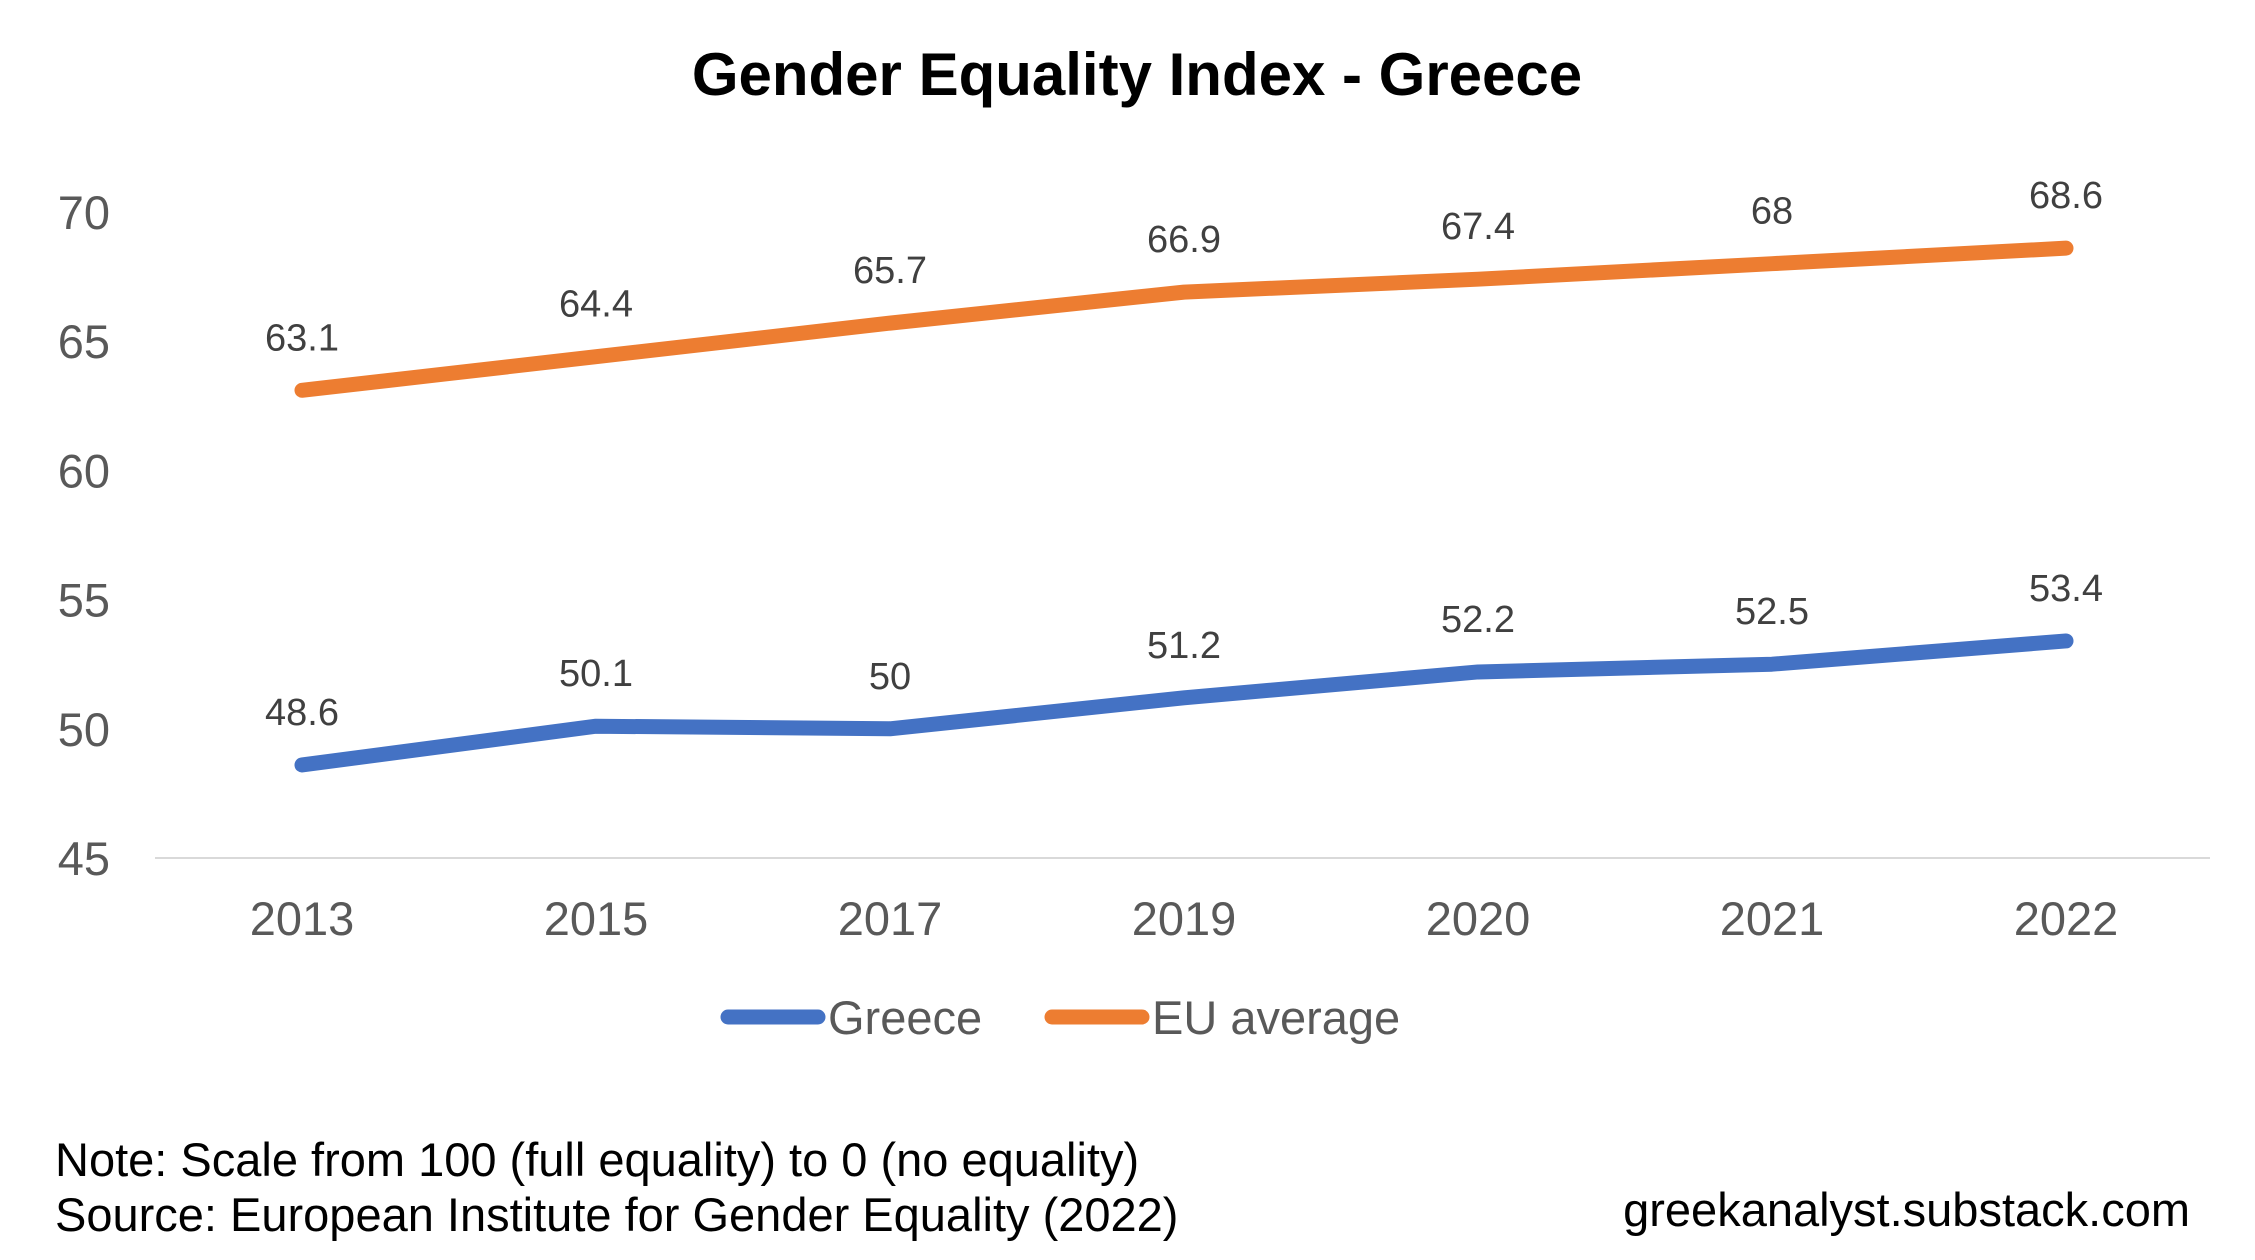 This screenshot has height=1260, width=2255. I want to click on x-axis: 2013 2015 2017 2019 2020 2021 2022, so click(1184, 918).